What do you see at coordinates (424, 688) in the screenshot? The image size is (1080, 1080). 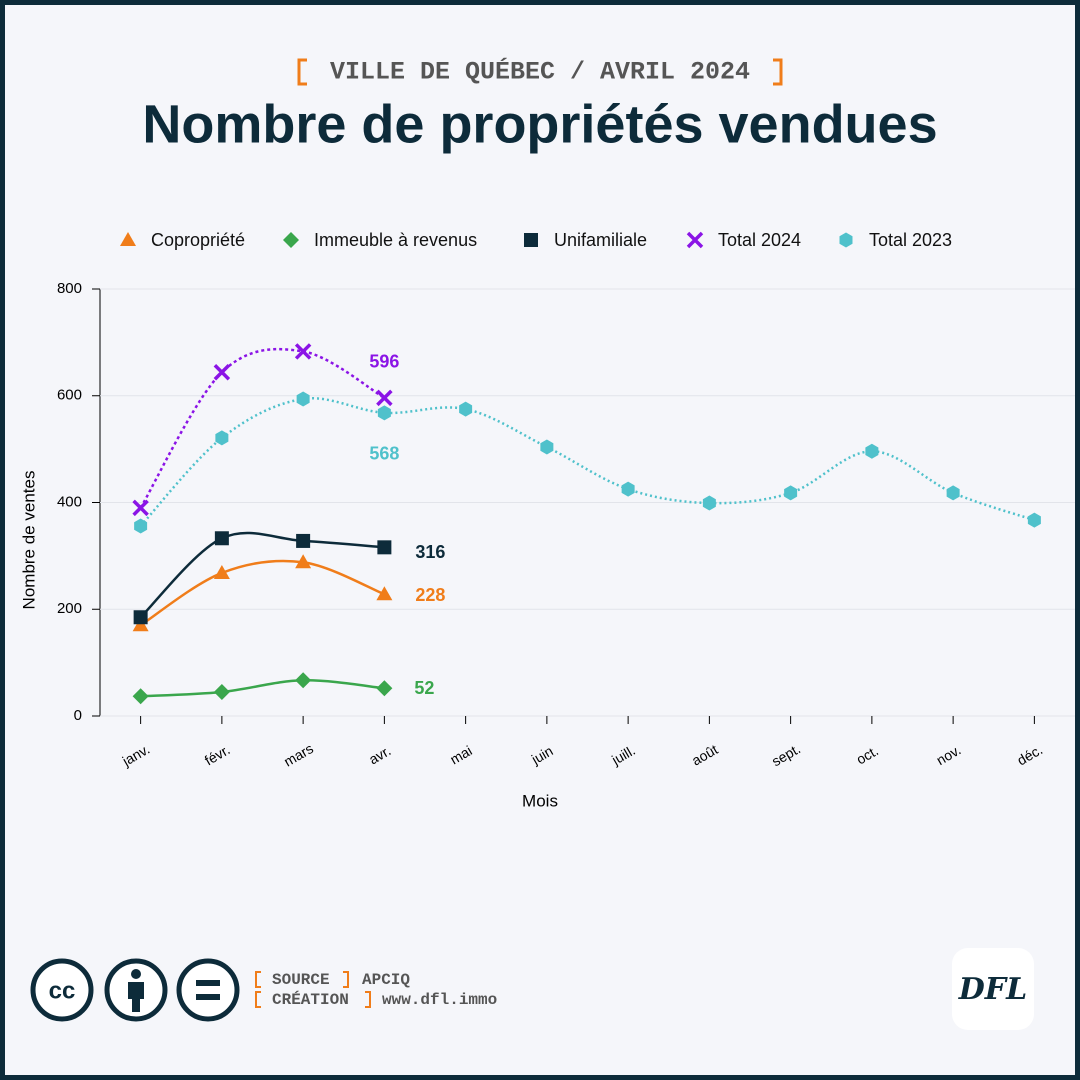 I see `data-label: 52` at bounding box center [424, 688].